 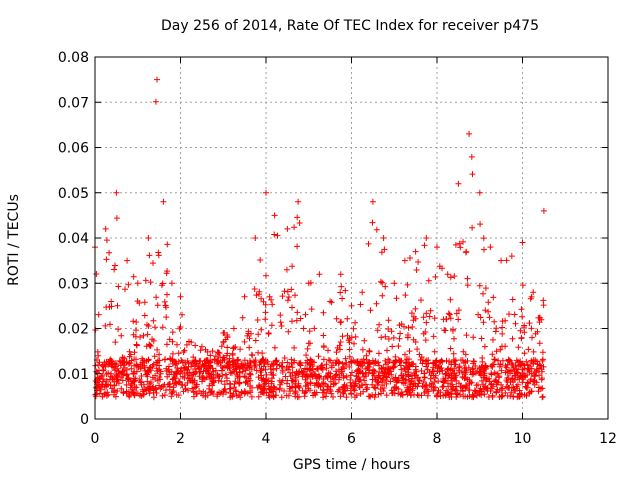 What do you see at coordinates (14, 240) in the screenshot?
I see `y-axis-label: ROTI / TECUs` at bounding box center [14, 240].